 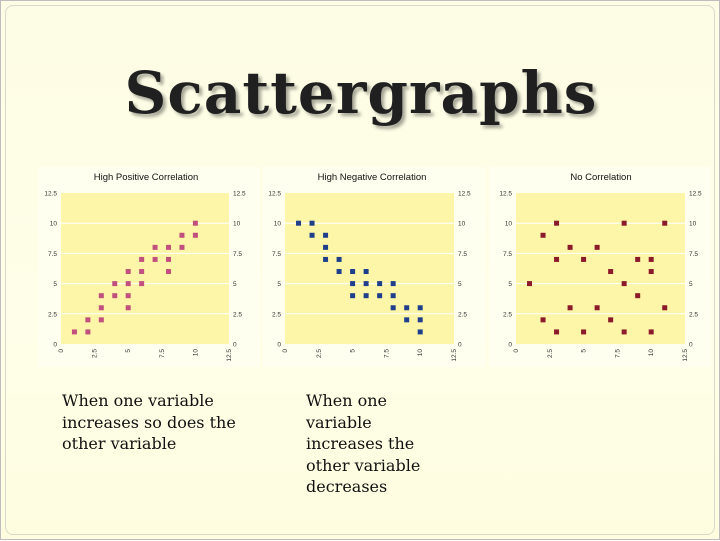 I want to click on x-tick-label: 2.5, so click(x=95, y=353).